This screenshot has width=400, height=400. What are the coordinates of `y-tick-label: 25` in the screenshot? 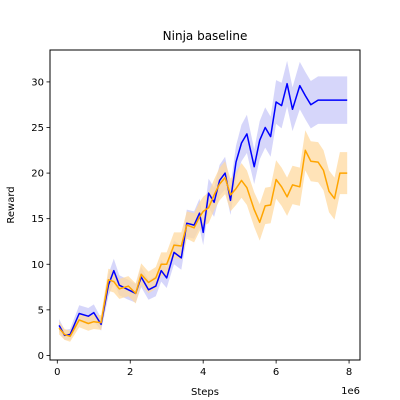 It's located at (37, 128).